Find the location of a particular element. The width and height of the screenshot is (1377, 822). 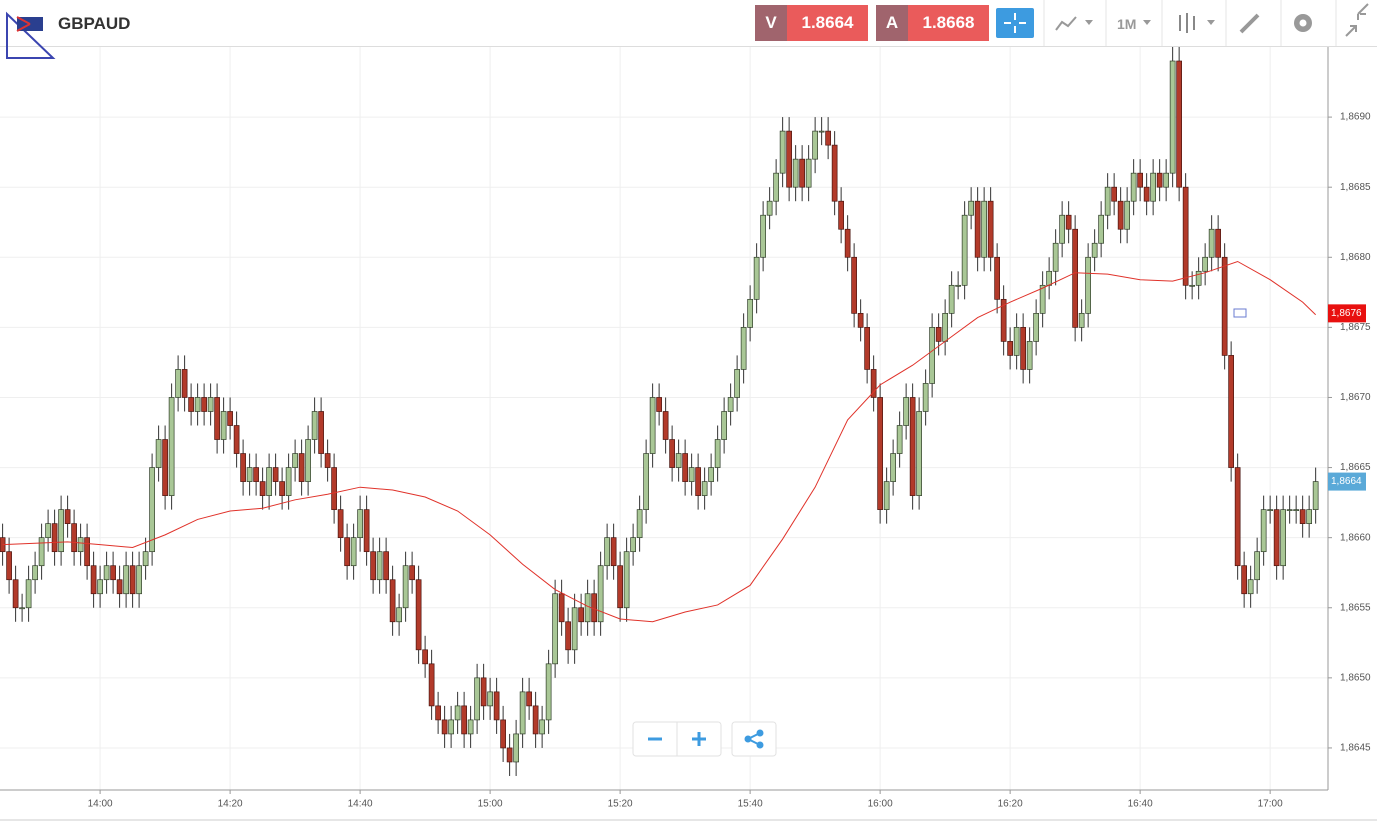

x-tick-label: 15:20 is located at coordinates (620, 804).